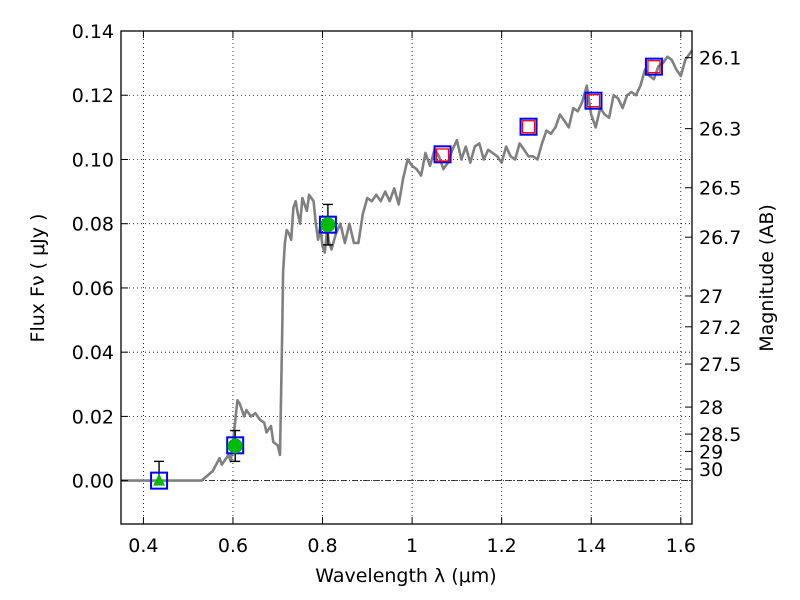  I want to click on y-tick-label: 0.04, so click(93, 353).